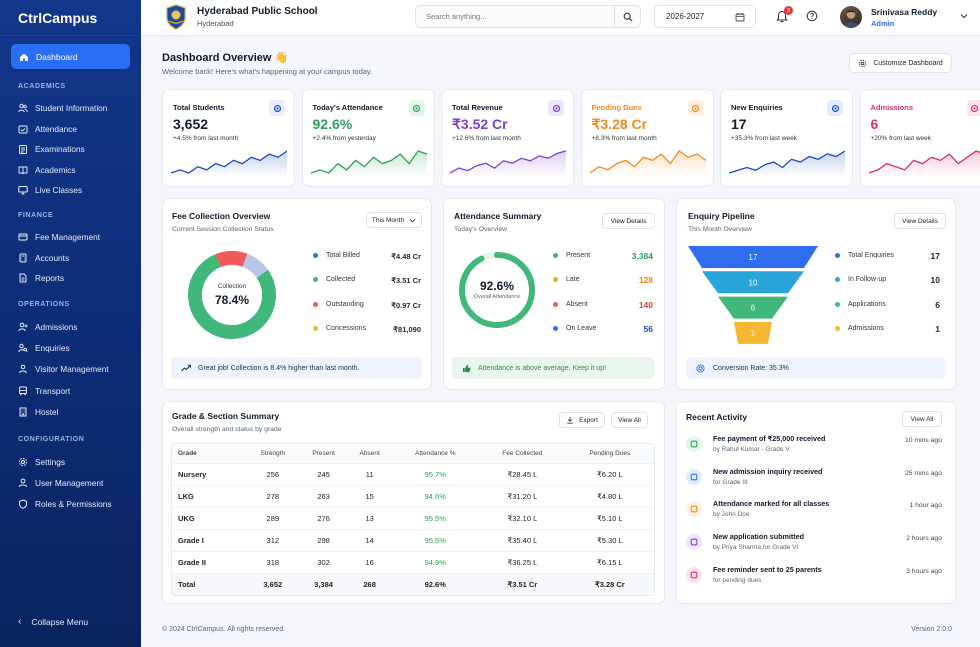 Image resolution: width=980 pixels, height=647 pixels. What do you see at coordinates (751, 449) in the screenshot?
I see `activity-subtitle: by Rahul Kumar - Grade V` at bounding box center [751, 449].